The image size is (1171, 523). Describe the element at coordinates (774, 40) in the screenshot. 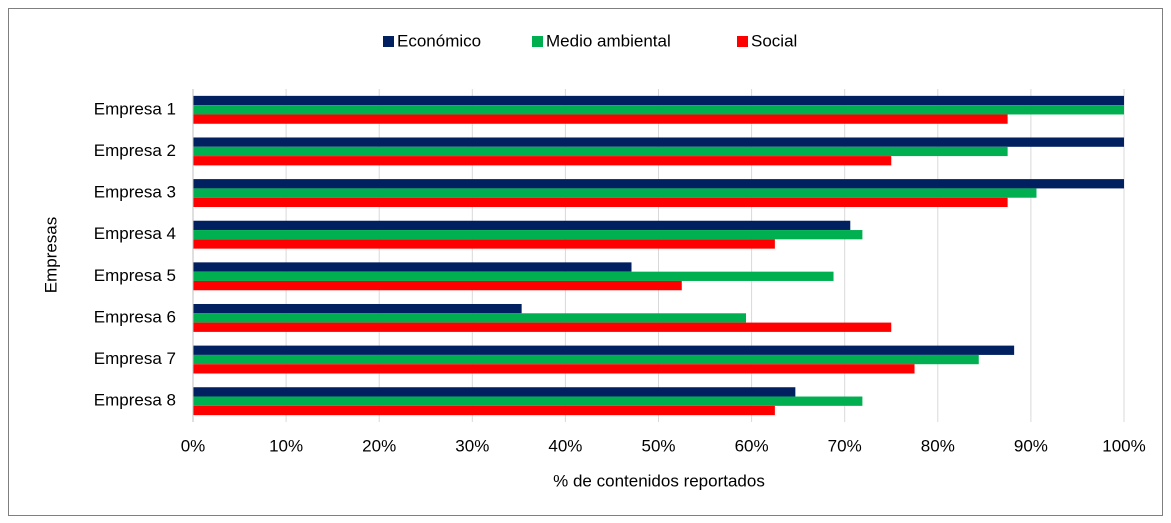

I see `legend-label: Social` at that location.